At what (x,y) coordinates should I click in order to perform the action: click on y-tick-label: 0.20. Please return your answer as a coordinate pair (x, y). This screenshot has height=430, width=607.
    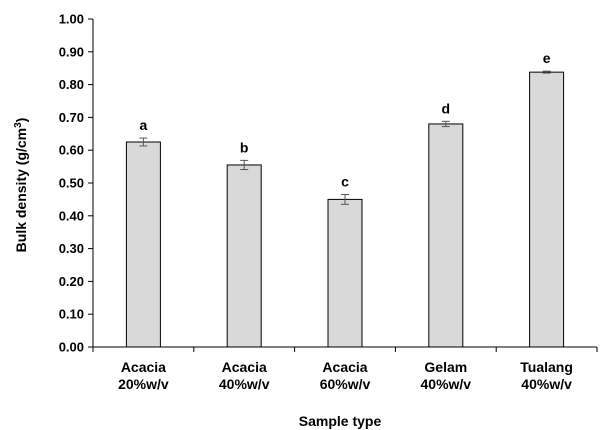
    Looking at the image, I should click on (71, 281).